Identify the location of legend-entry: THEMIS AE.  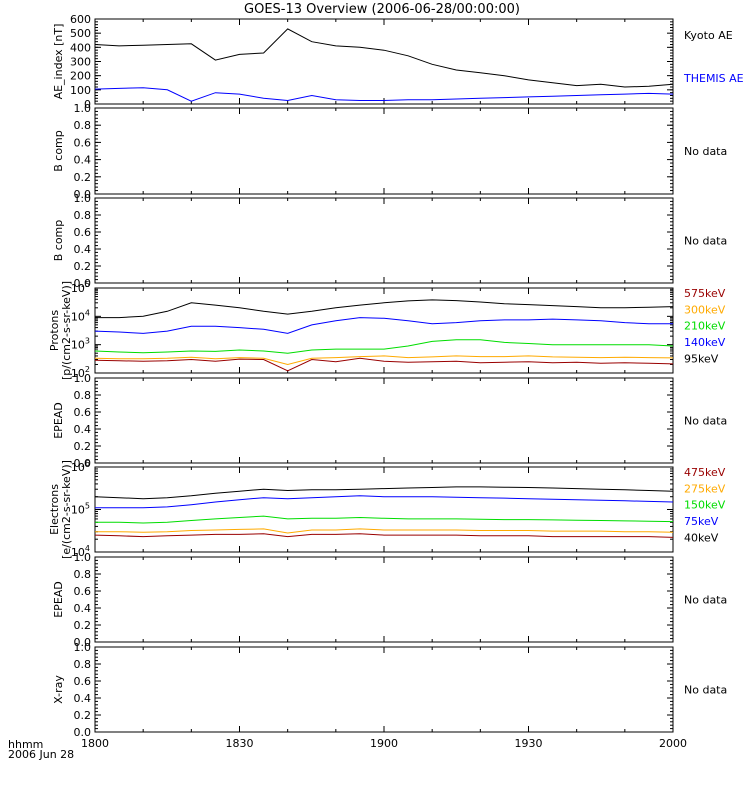
(713, 78).